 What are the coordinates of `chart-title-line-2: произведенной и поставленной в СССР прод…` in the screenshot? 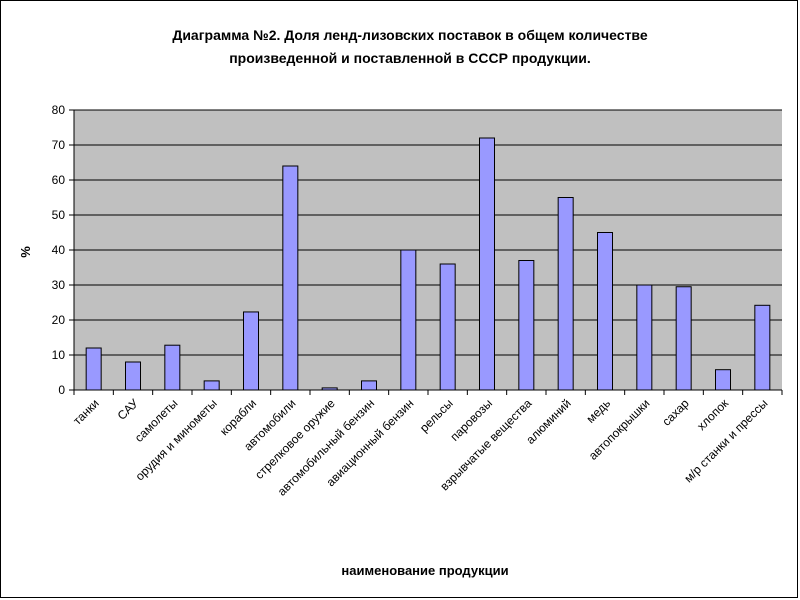 It's located at (410, 58).